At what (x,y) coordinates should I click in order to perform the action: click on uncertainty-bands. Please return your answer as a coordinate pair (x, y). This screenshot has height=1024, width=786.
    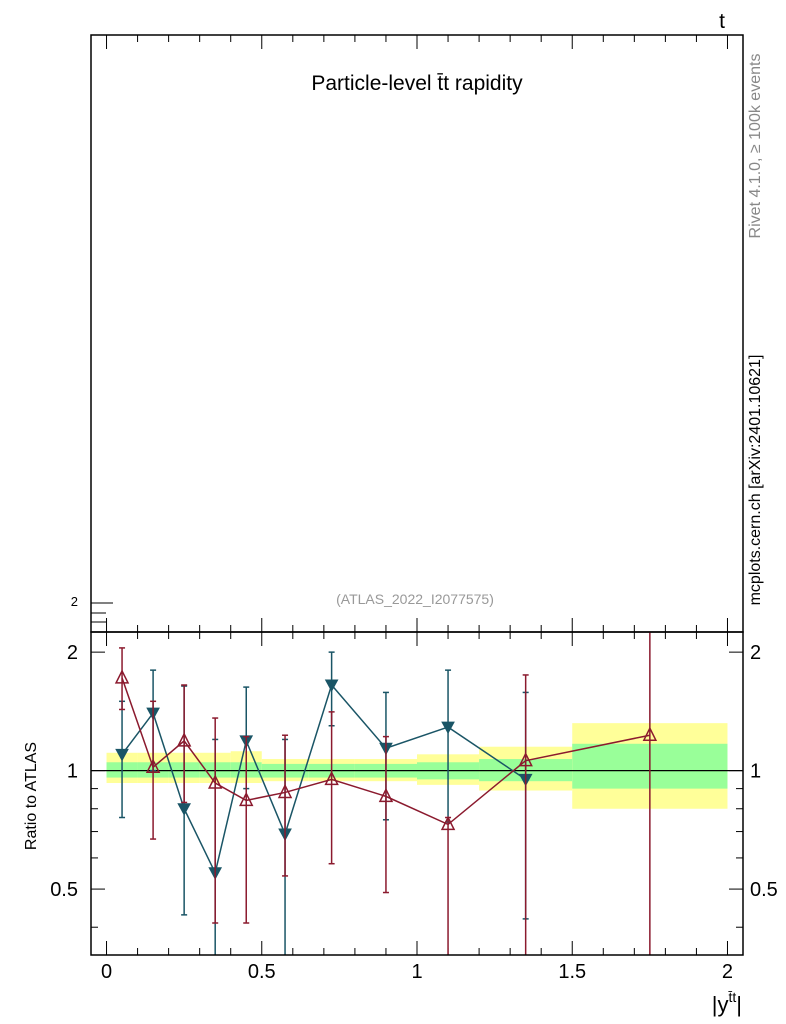
    Looking at the image, I should click on (417, 766).